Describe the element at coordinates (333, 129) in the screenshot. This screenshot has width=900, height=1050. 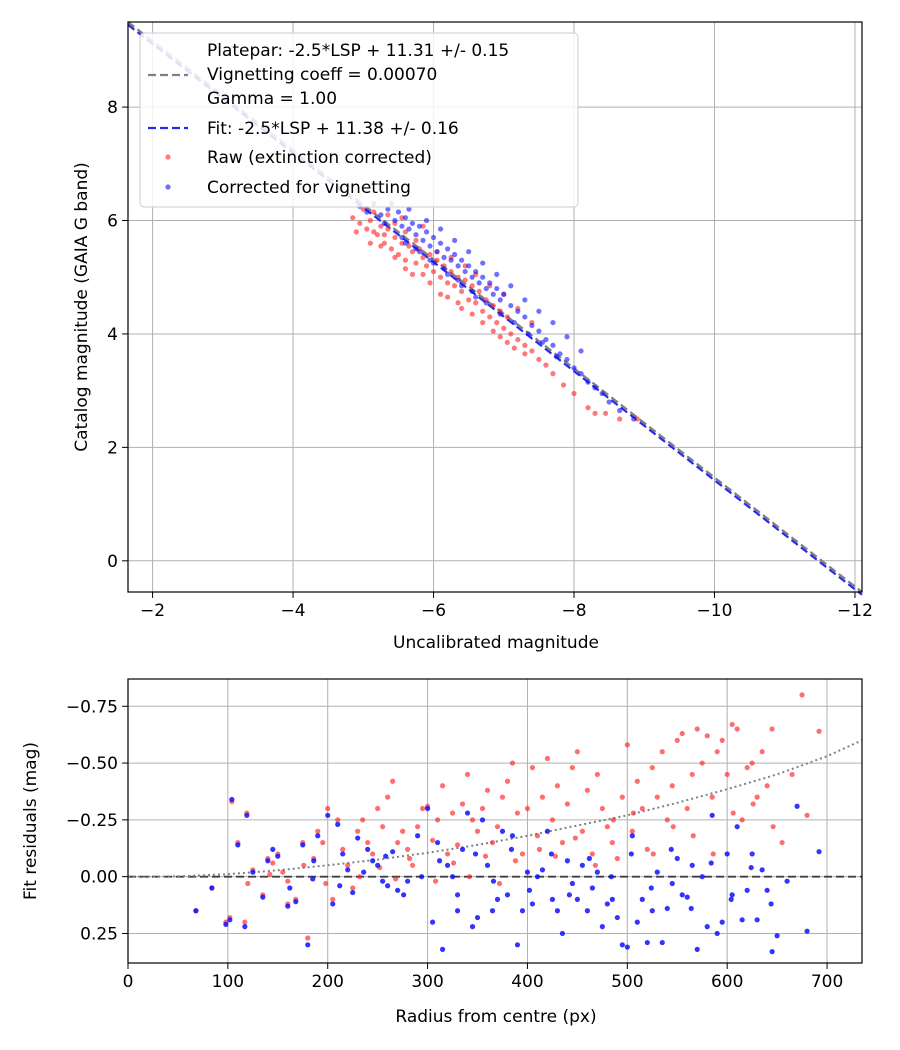
I see `legend-entry-fit: Fit: -2.5*LSP + 11.38 +/- 0.16` at that location.